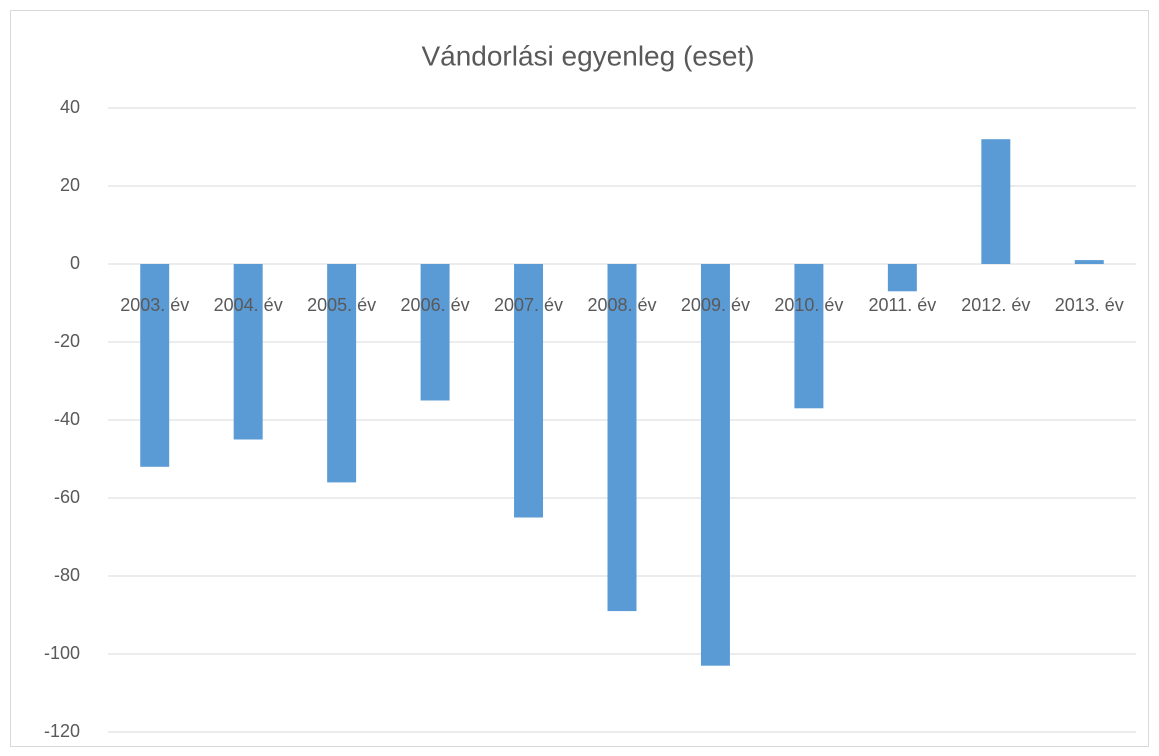 The width and height of the screenshot is (1159, 756). I want to click on y-tick-label: -40, so click(67, 419).